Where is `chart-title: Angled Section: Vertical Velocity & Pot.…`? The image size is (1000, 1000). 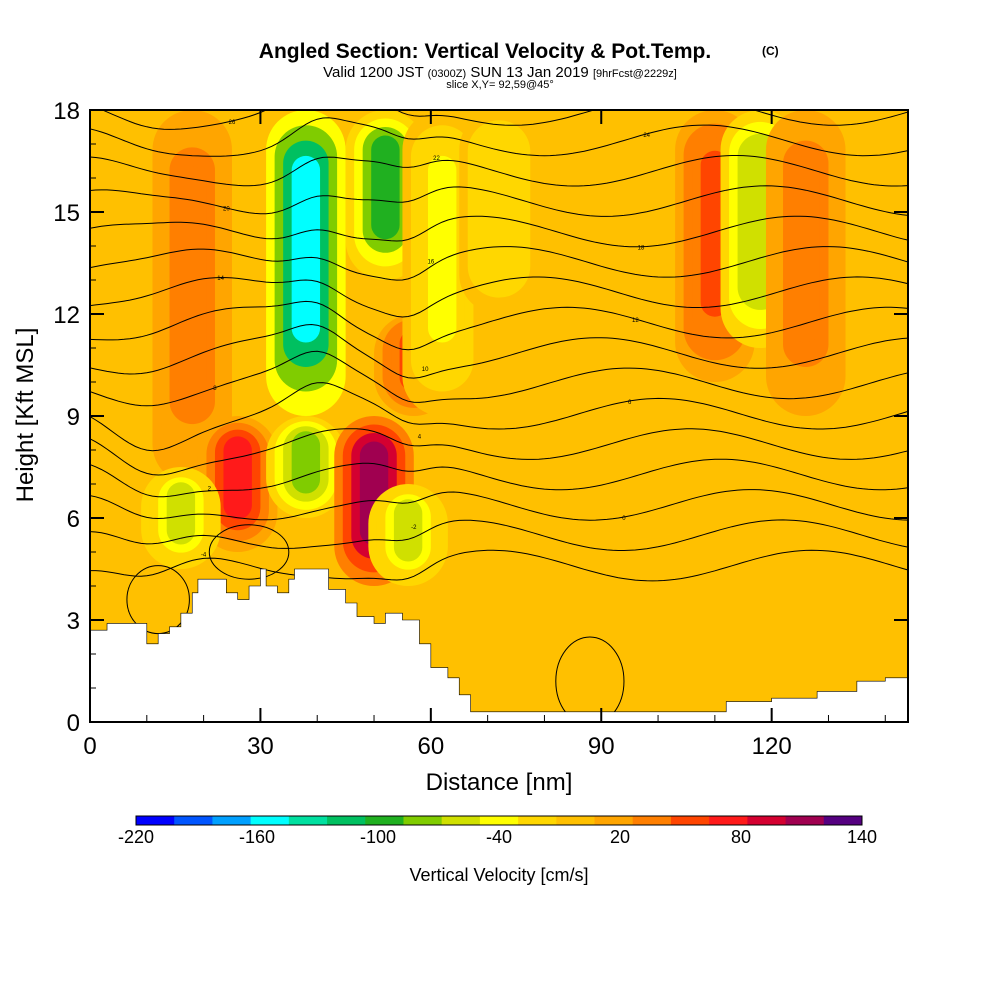
chart-title: Angled Section: Vertical Velocity & Pot.… is located at coordinates (485, 51).